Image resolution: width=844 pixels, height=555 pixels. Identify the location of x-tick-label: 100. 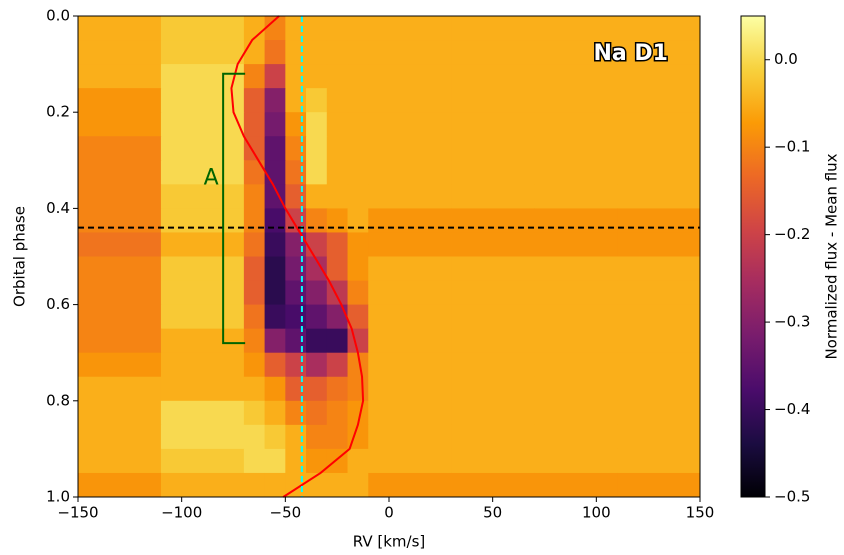
(596, 513).